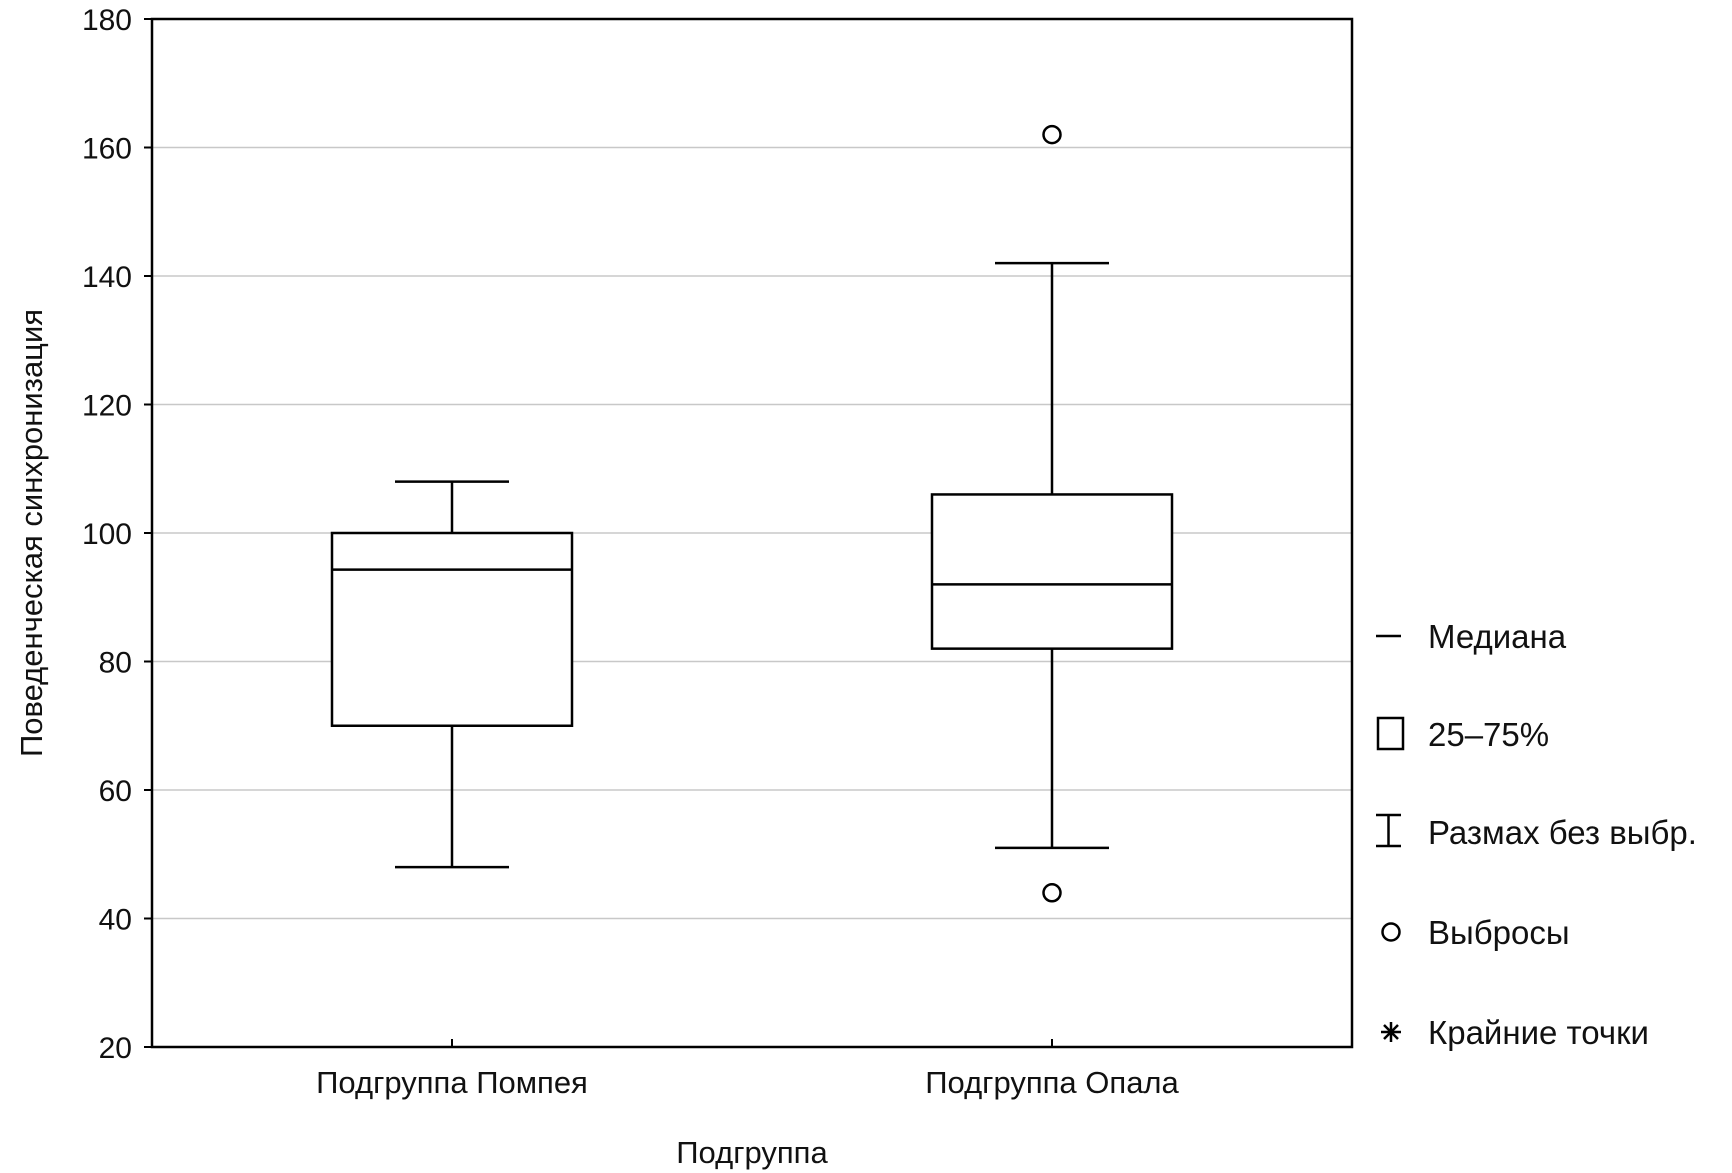 Image resolution: width=1732 pixels, height=1173 pixels. What do you see at coordinates (1391, 932) in the screenshot?
I see `outlier-circle-icon` at bounding box center [1391, 932].